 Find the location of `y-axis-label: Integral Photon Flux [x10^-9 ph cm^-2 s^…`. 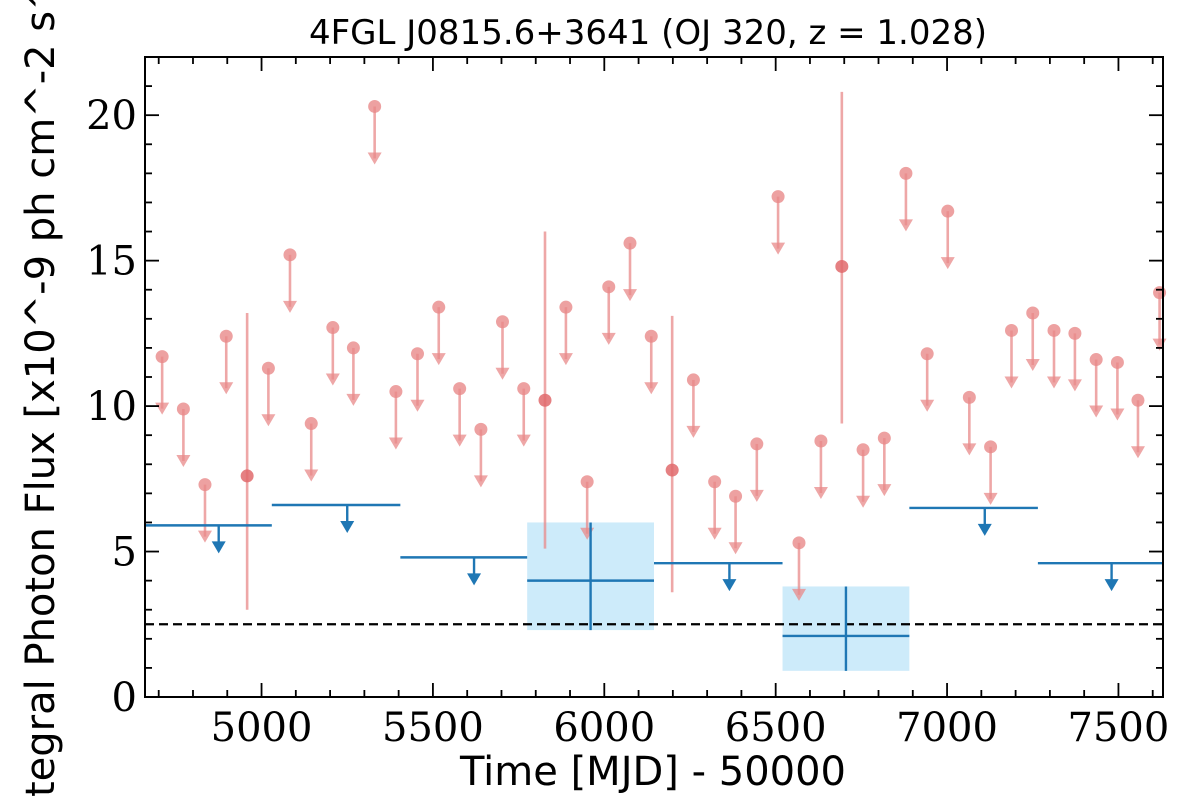

y-axis-label: Integral Photon Flux [x10^-9 ph cm^-2 s^… is located at coordinates (41, 400).